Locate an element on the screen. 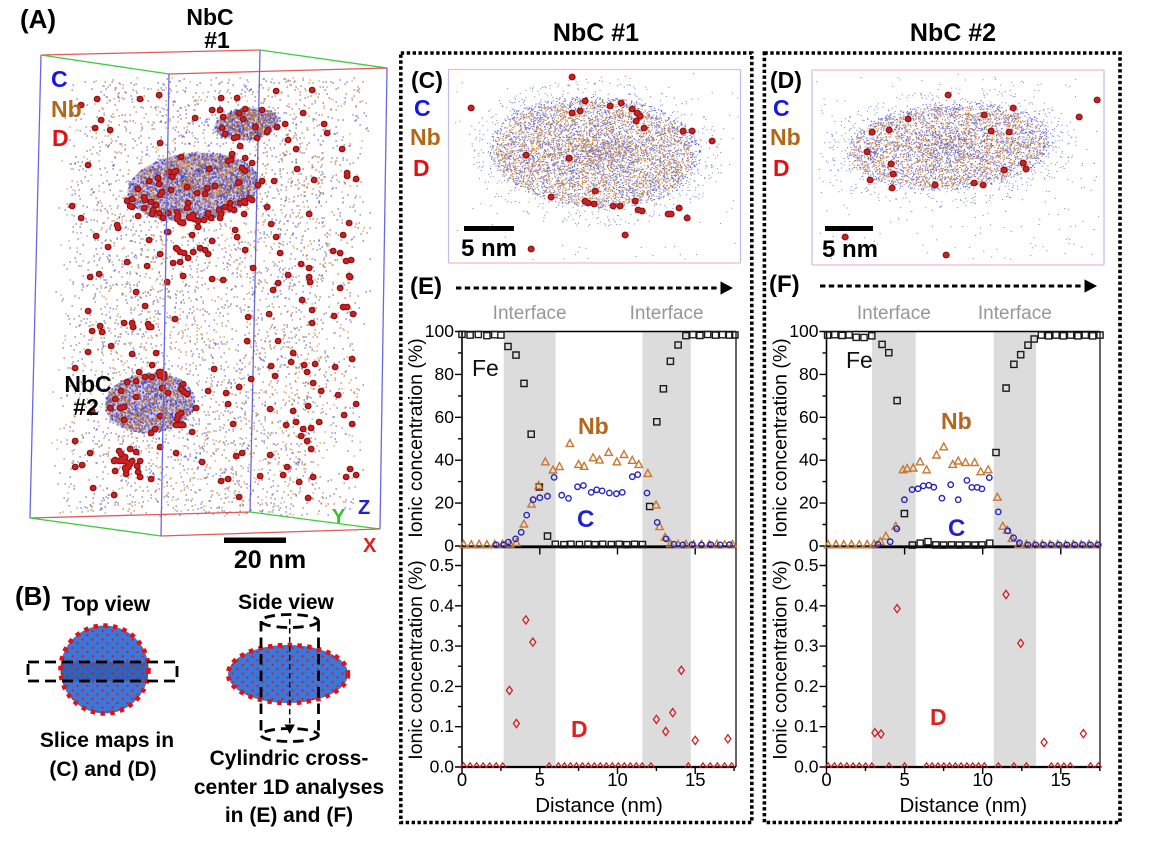 Image resolution: width=1157 pixels, height=848 pixels. svg-text: (C) and (D) is located at coordinates (102, 769).